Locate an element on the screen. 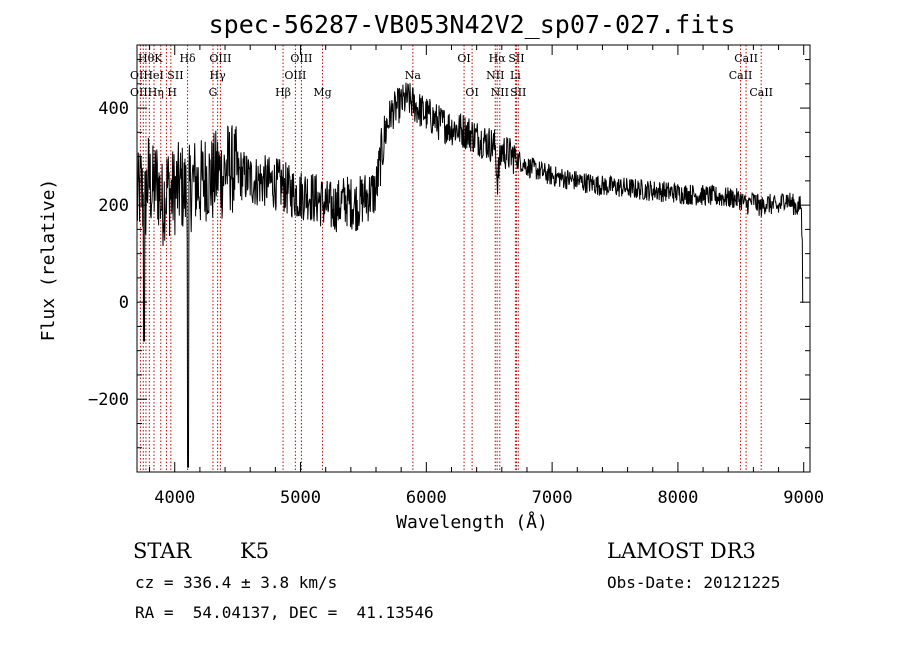 The width and height of the screenshot is (900, 649). line-label-9: OIII is located at coordinates (301, 58).